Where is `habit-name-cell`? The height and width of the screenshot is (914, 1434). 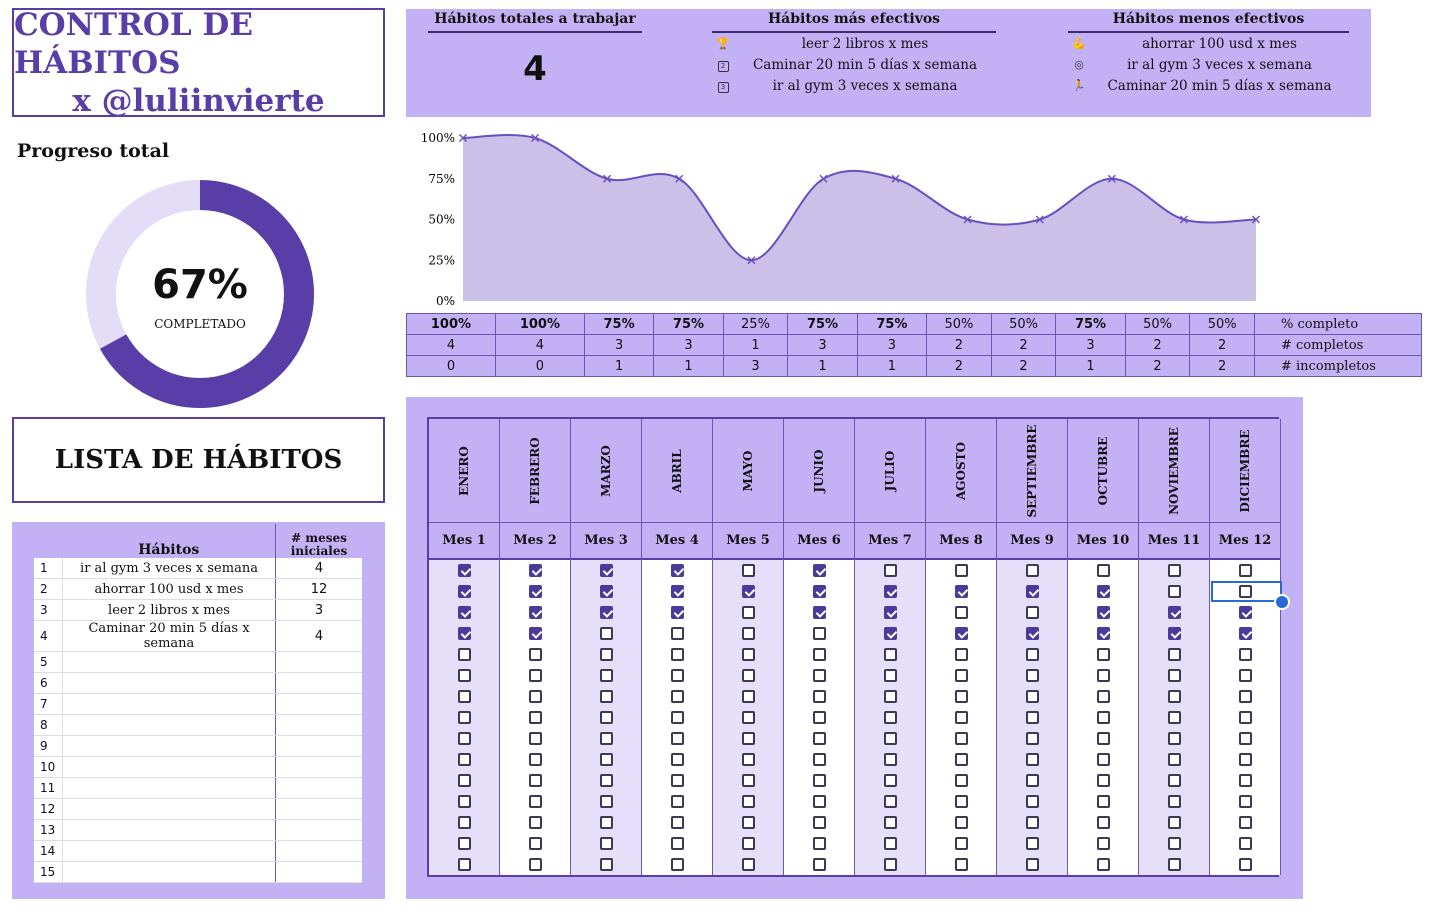 habit-name-cell is located at coordinates (169, 767).